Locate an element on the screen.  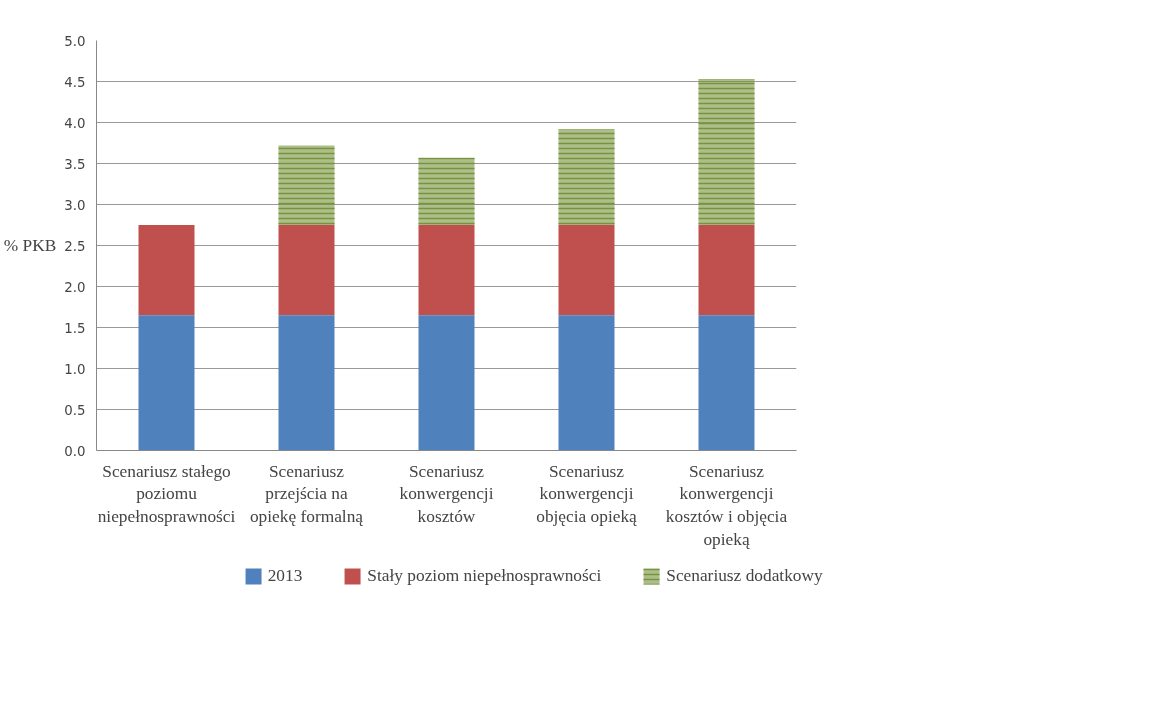
y-tick-label: 4.5 is located at coordinates (75, 82).